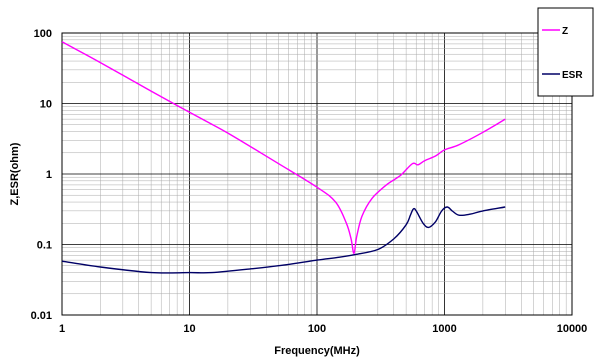 The width and height of the screenshot is (595, 358). What do you see at coordinates (15, 173) in the screenshot?
I see `y-axis-title: Z,ESR(ohm)` at bounding box center [15, 173].